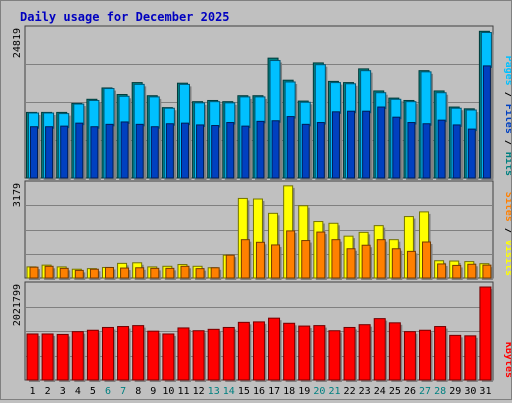 Image resolution: width=512 pixels, height=403 pixels. I want to click on x-tick-label: 25, so click(395, 391).